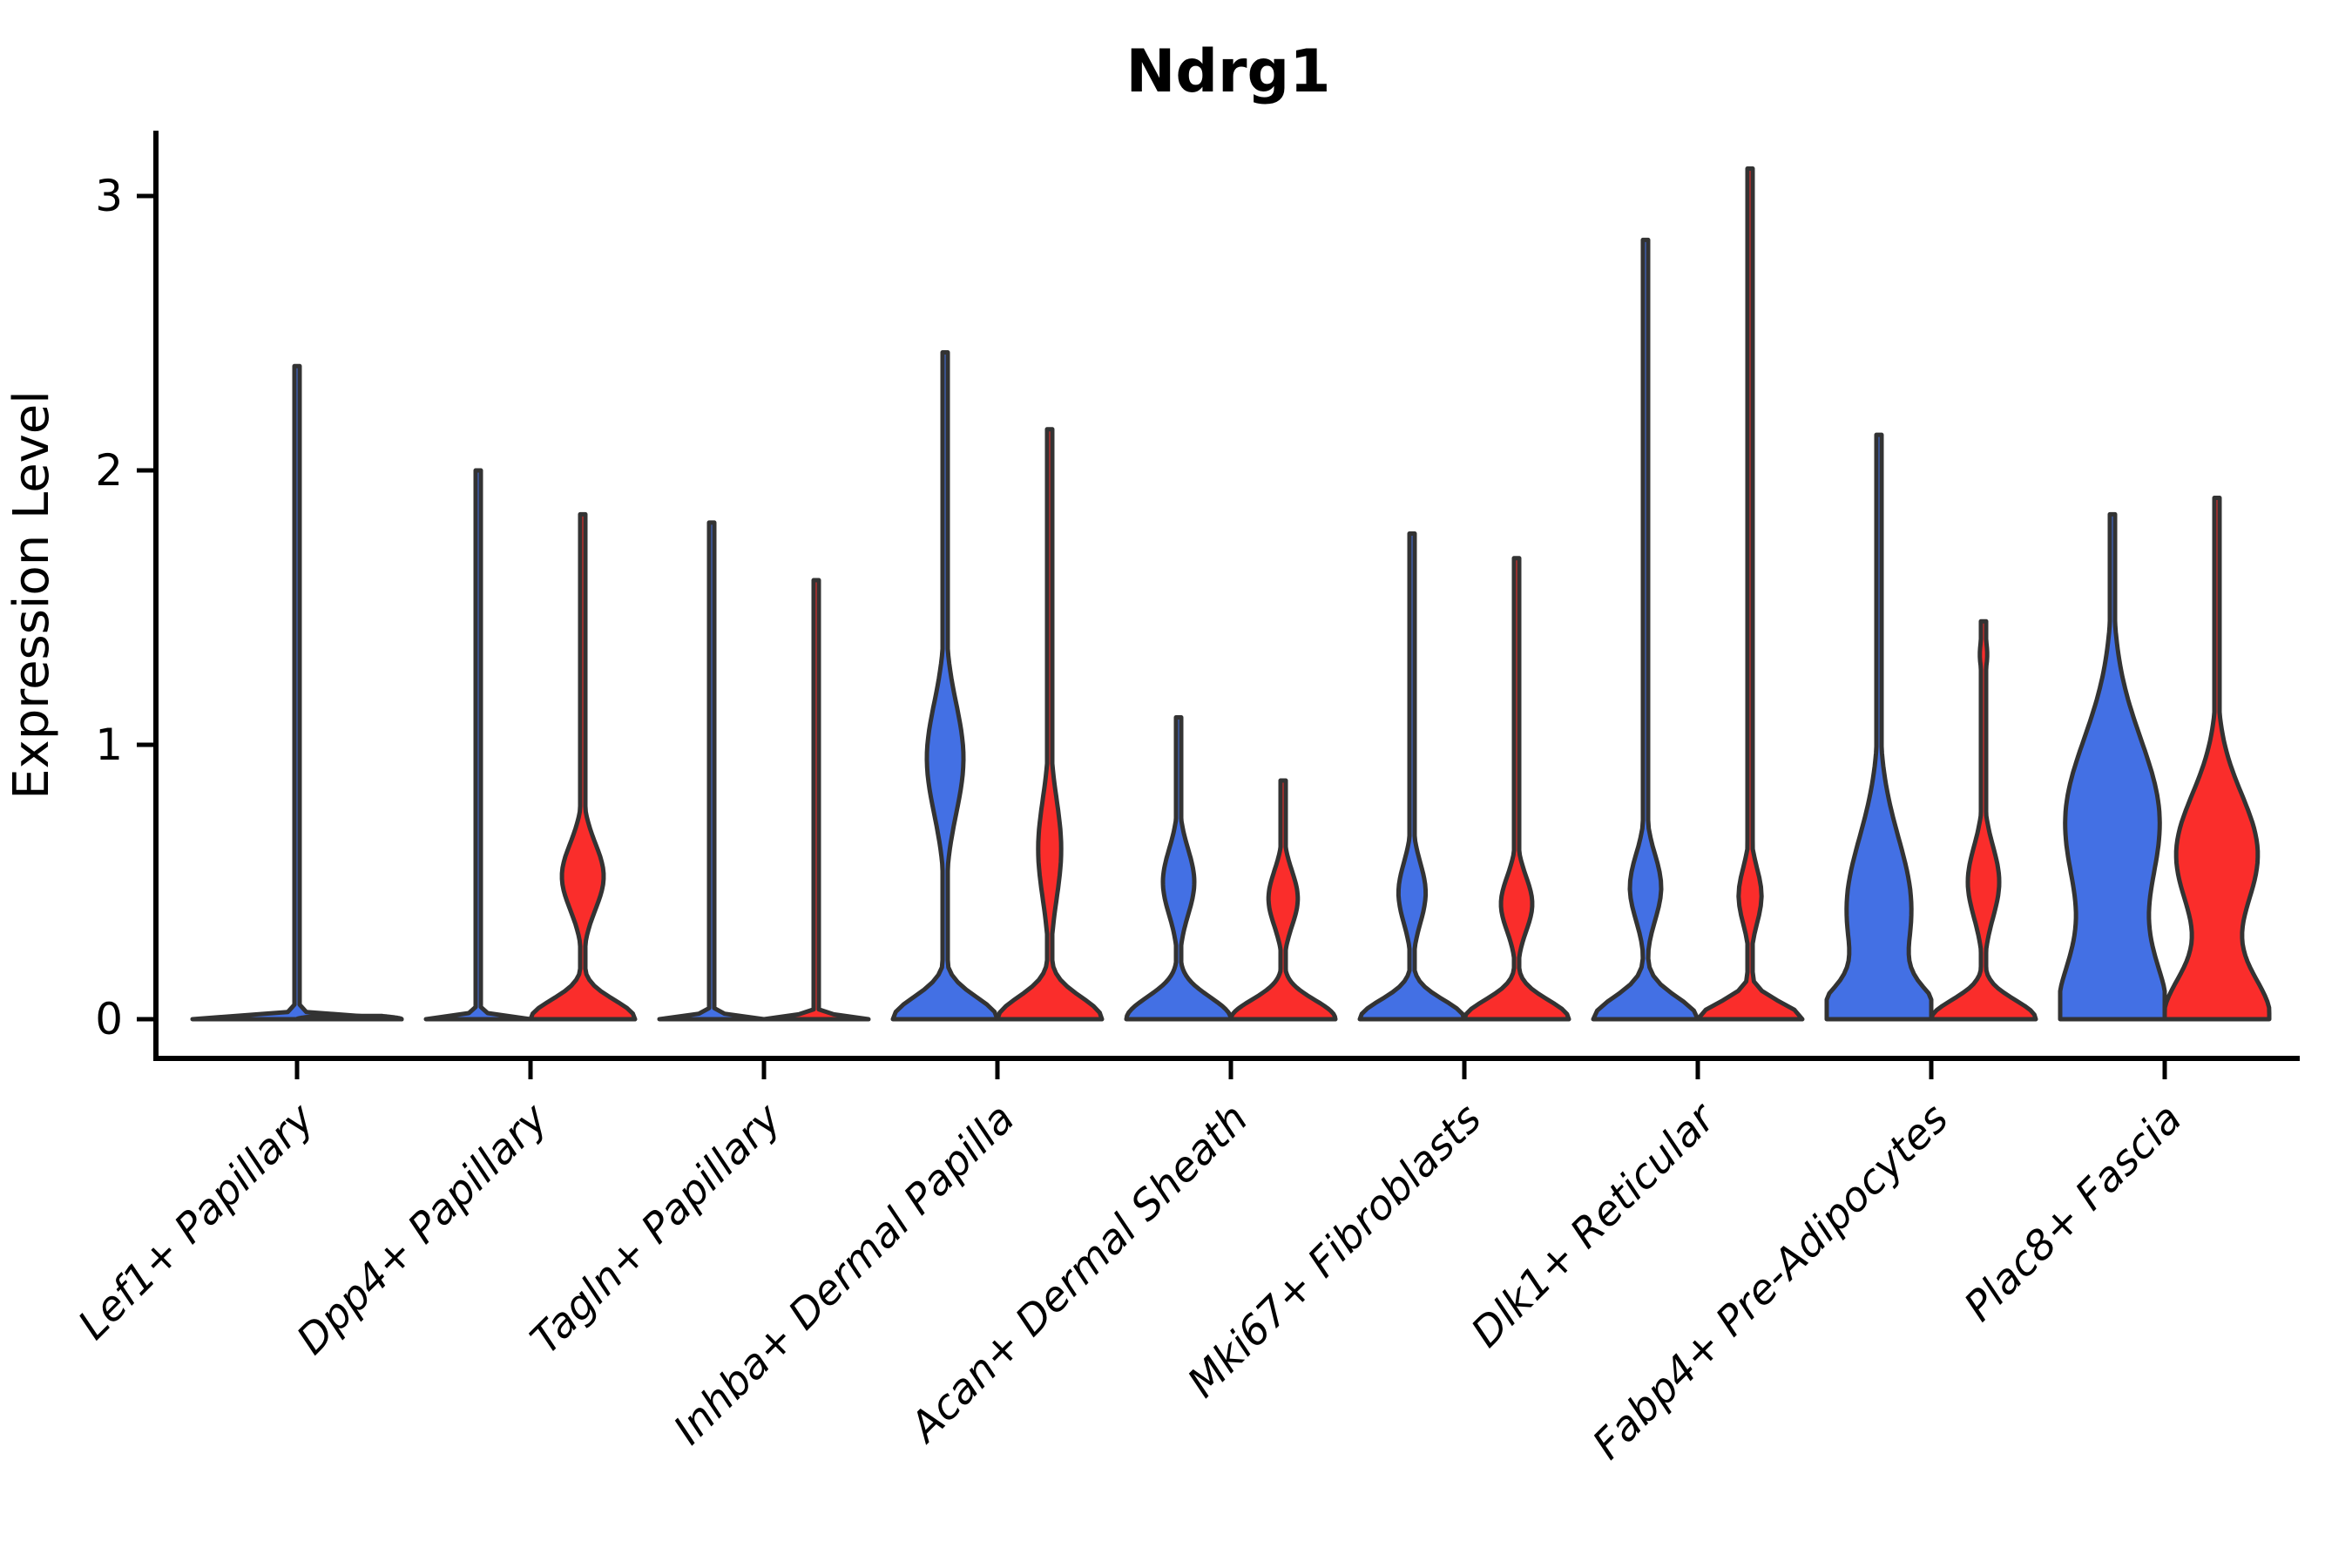 This screenshot has width=2352, height=1568. I want to click on y-tick-label: 3, so click(109, 196).